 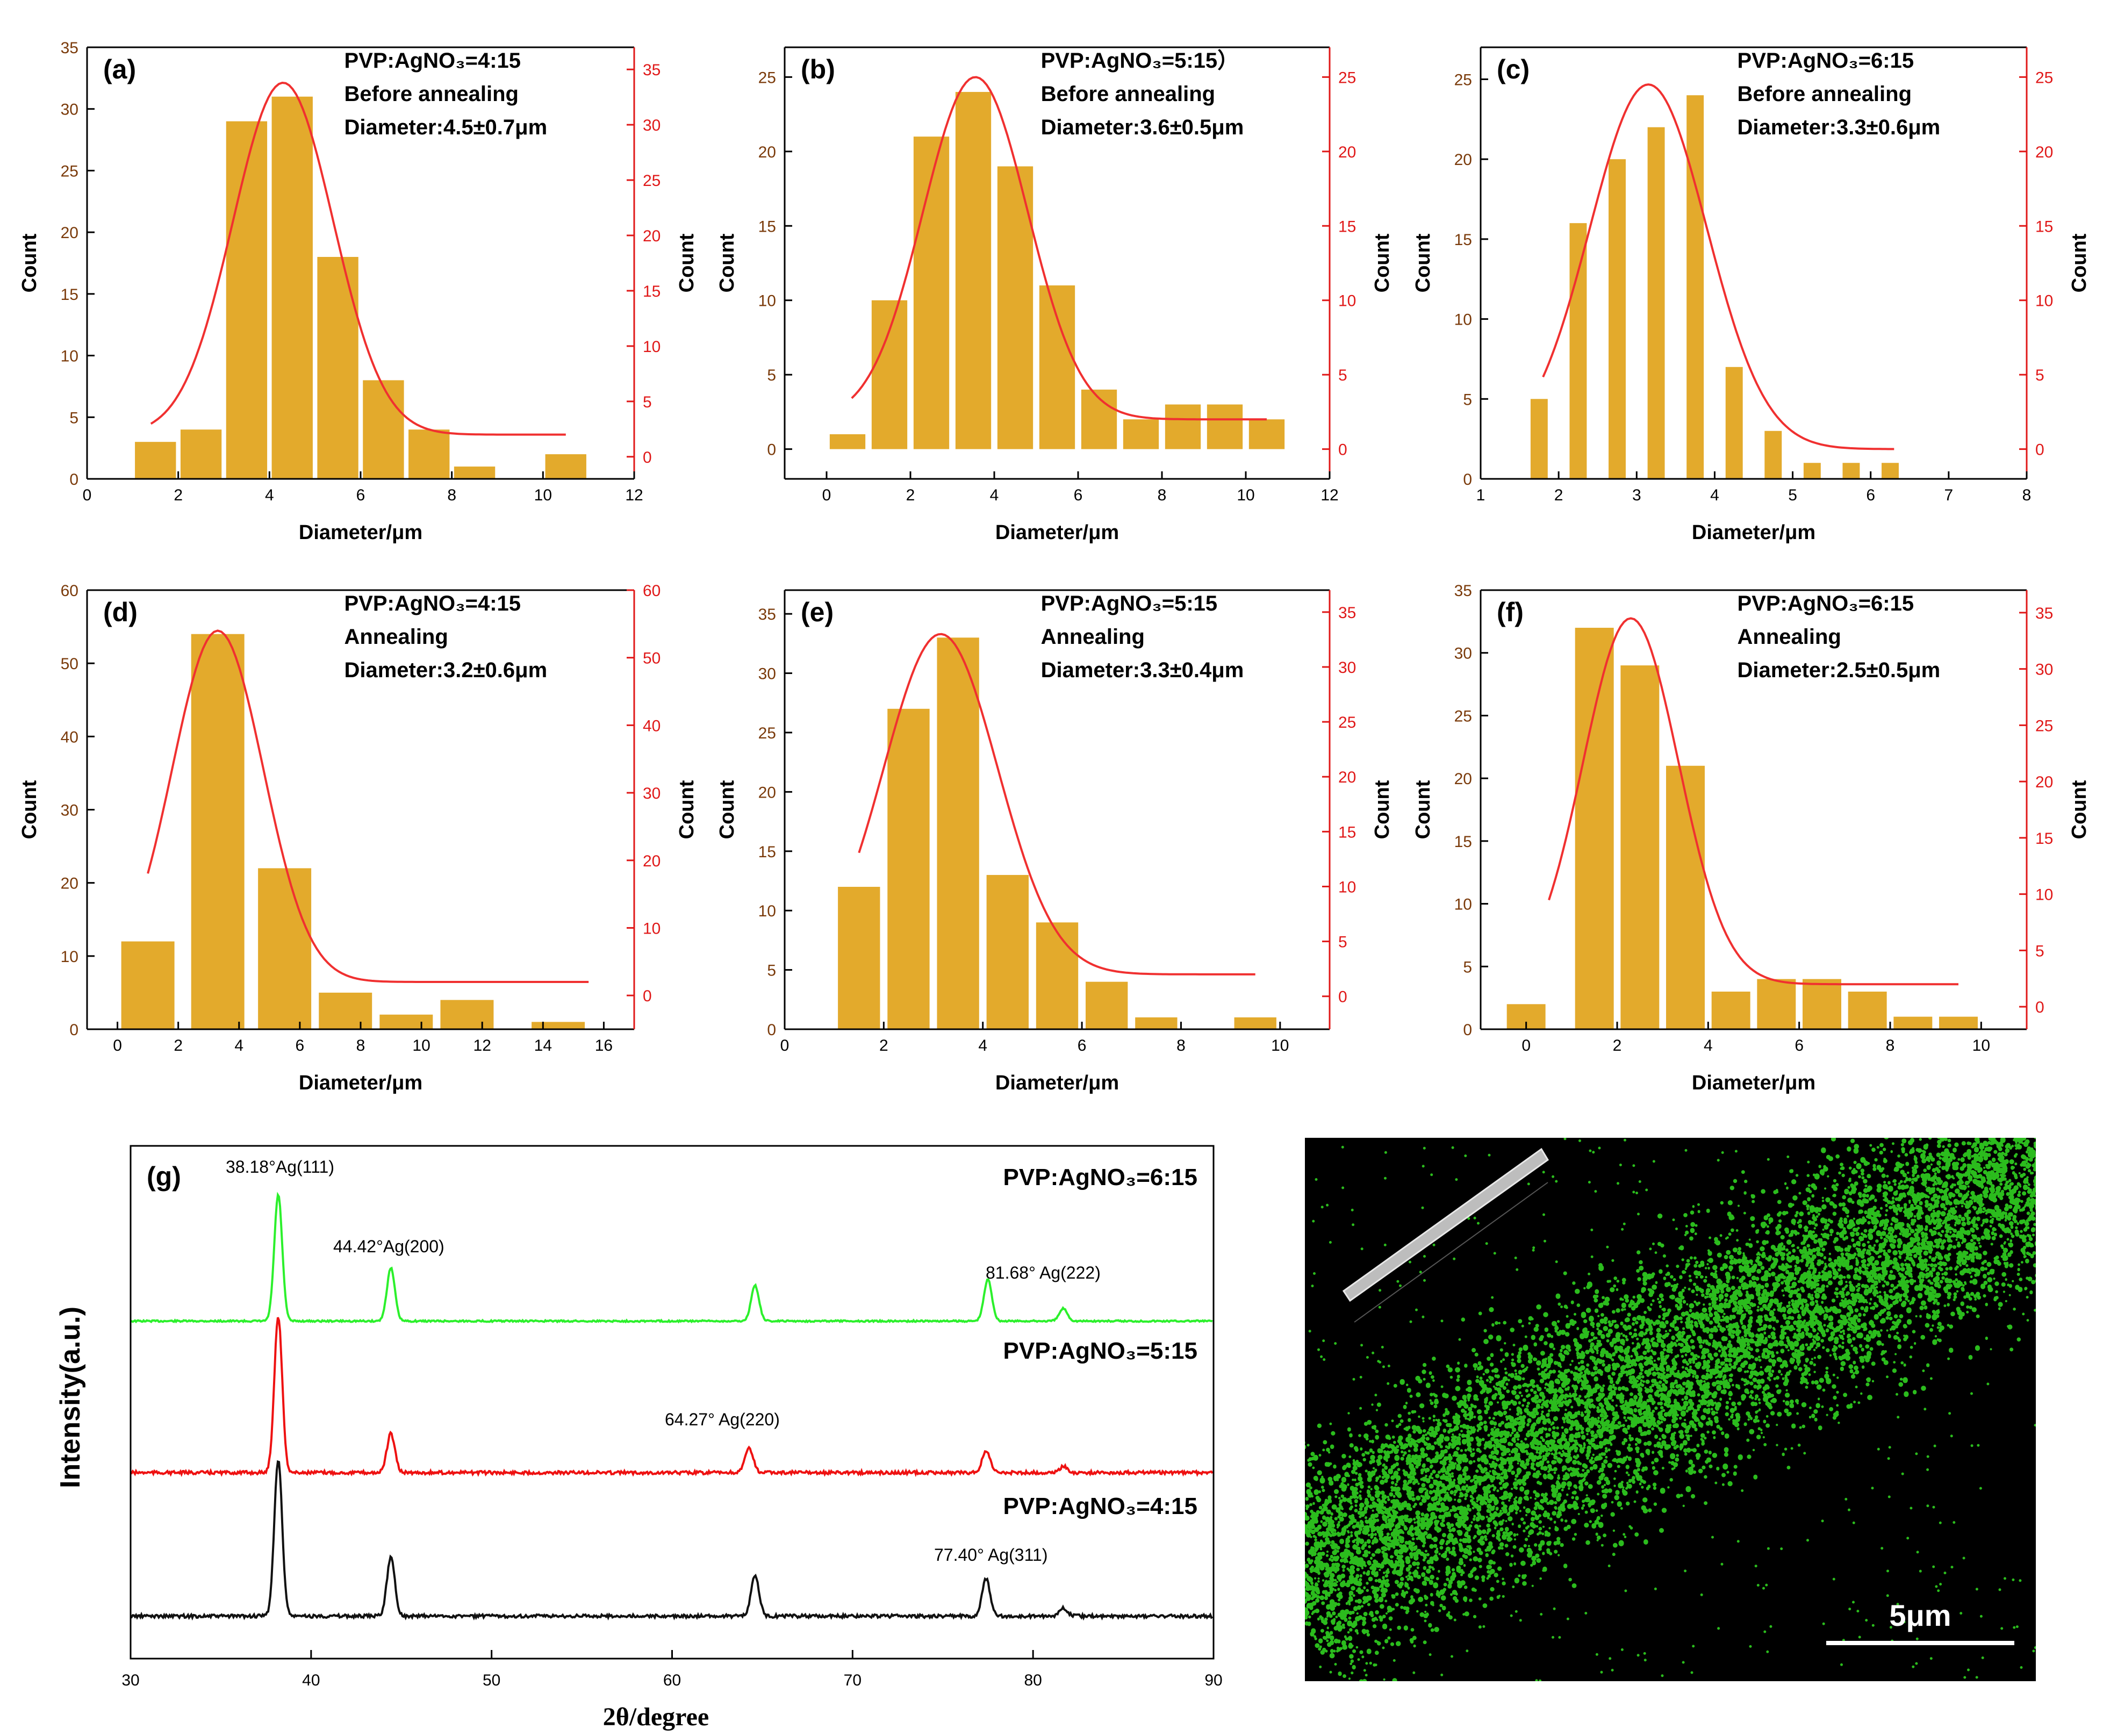 What do you see at coordinates (1329, 495) in the screenshot?
I see `x-tick-label: 12` at bounding box center [1329, 495].